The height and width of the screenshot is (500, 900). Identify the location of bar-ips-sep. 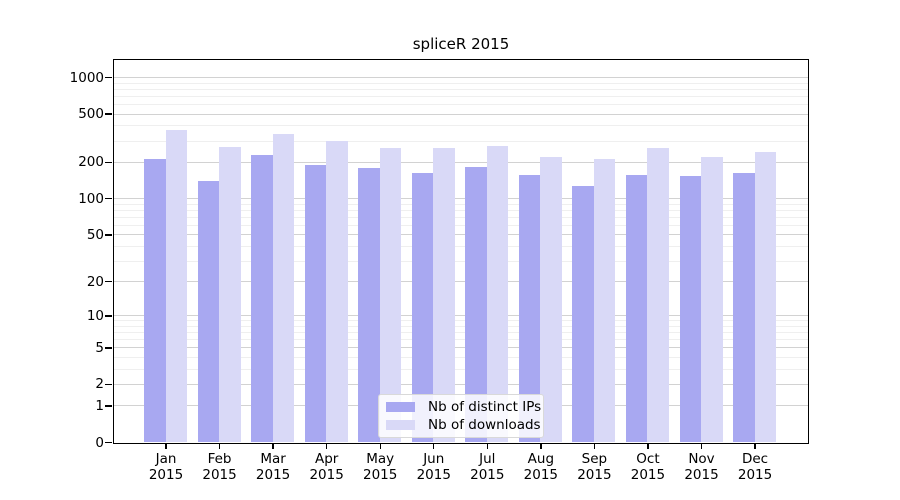
(583, 314).